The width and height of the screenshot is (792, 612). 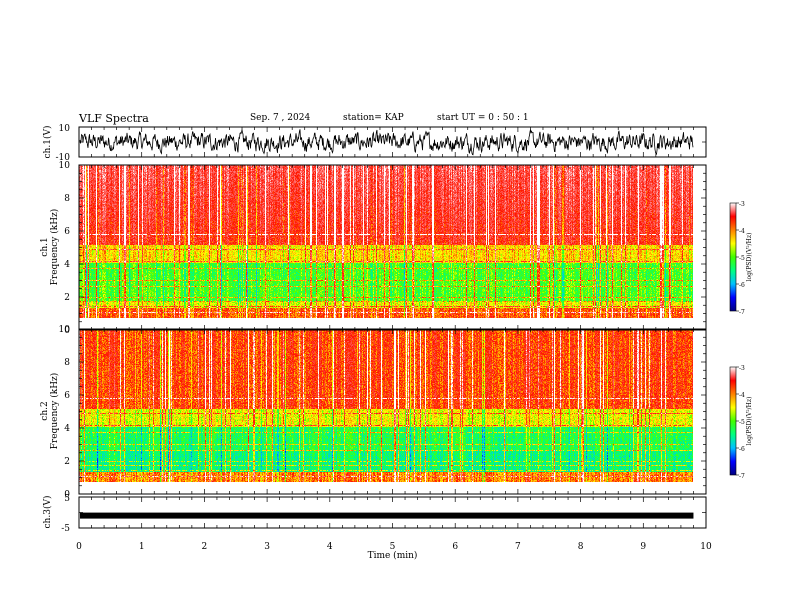 I want to click on ch1-freq-tick-label: 0, so click(x=67, y=331).